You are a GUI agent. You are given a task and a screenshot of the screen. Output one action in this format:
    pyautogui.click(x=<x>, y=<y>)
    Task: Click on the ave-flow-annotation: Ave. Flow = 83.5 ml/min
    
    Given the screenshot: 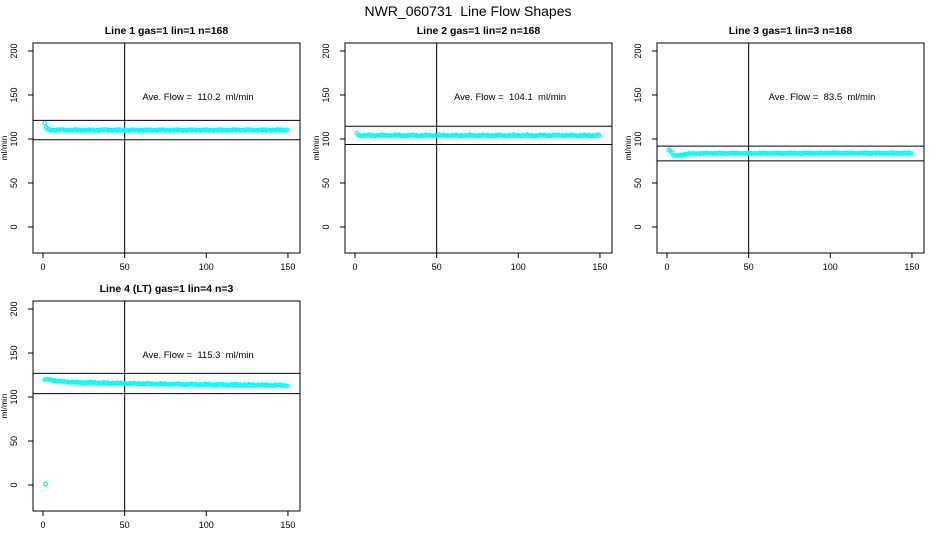 What is the action you would take?
    pyautogui.click(x=822, y=97)
    